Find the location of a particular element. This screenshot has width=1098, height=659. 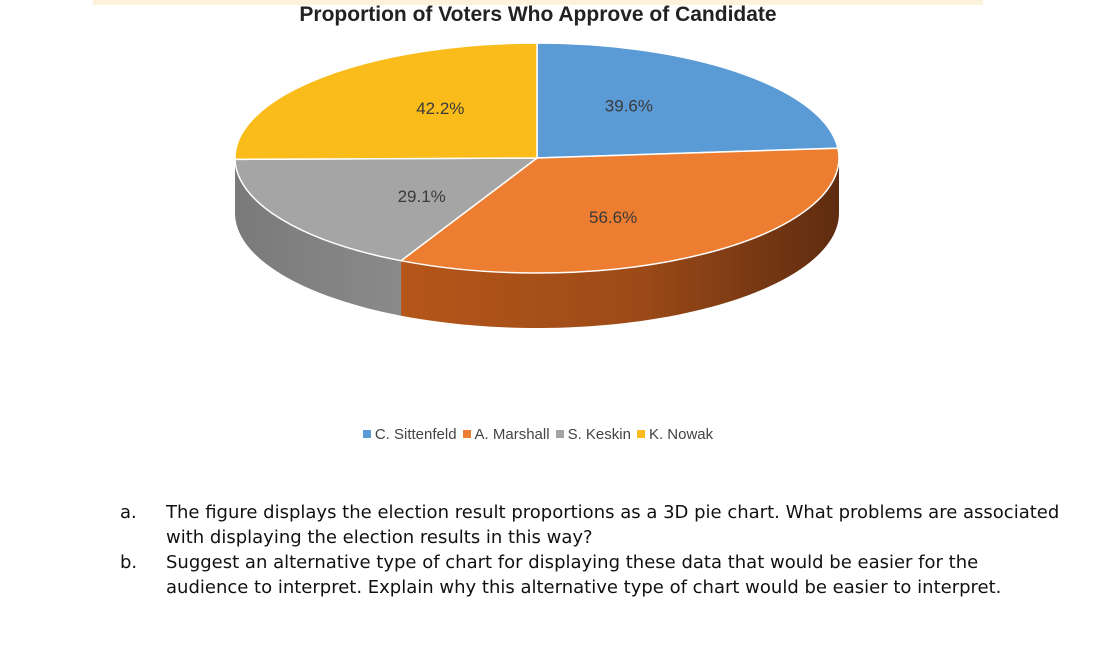

legend-label: C. Sittenfeld is located at coordinates (415, 434).